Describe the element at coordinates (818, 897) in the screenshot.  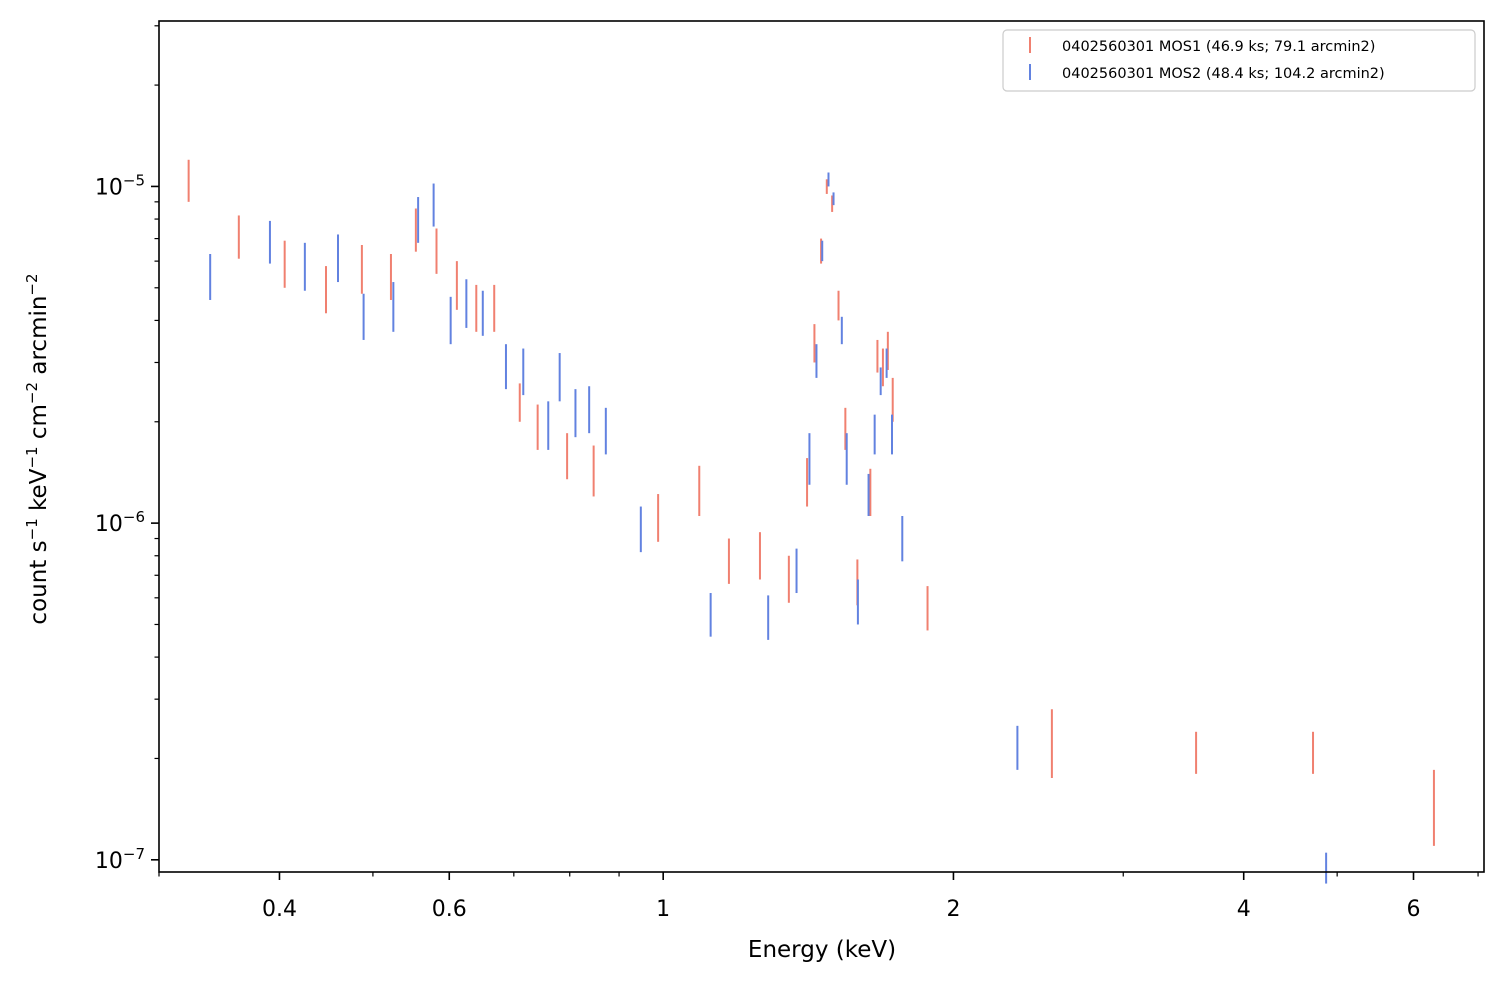
I see `x-axis: 0.4 0.6 1 2 4 6` at that location.